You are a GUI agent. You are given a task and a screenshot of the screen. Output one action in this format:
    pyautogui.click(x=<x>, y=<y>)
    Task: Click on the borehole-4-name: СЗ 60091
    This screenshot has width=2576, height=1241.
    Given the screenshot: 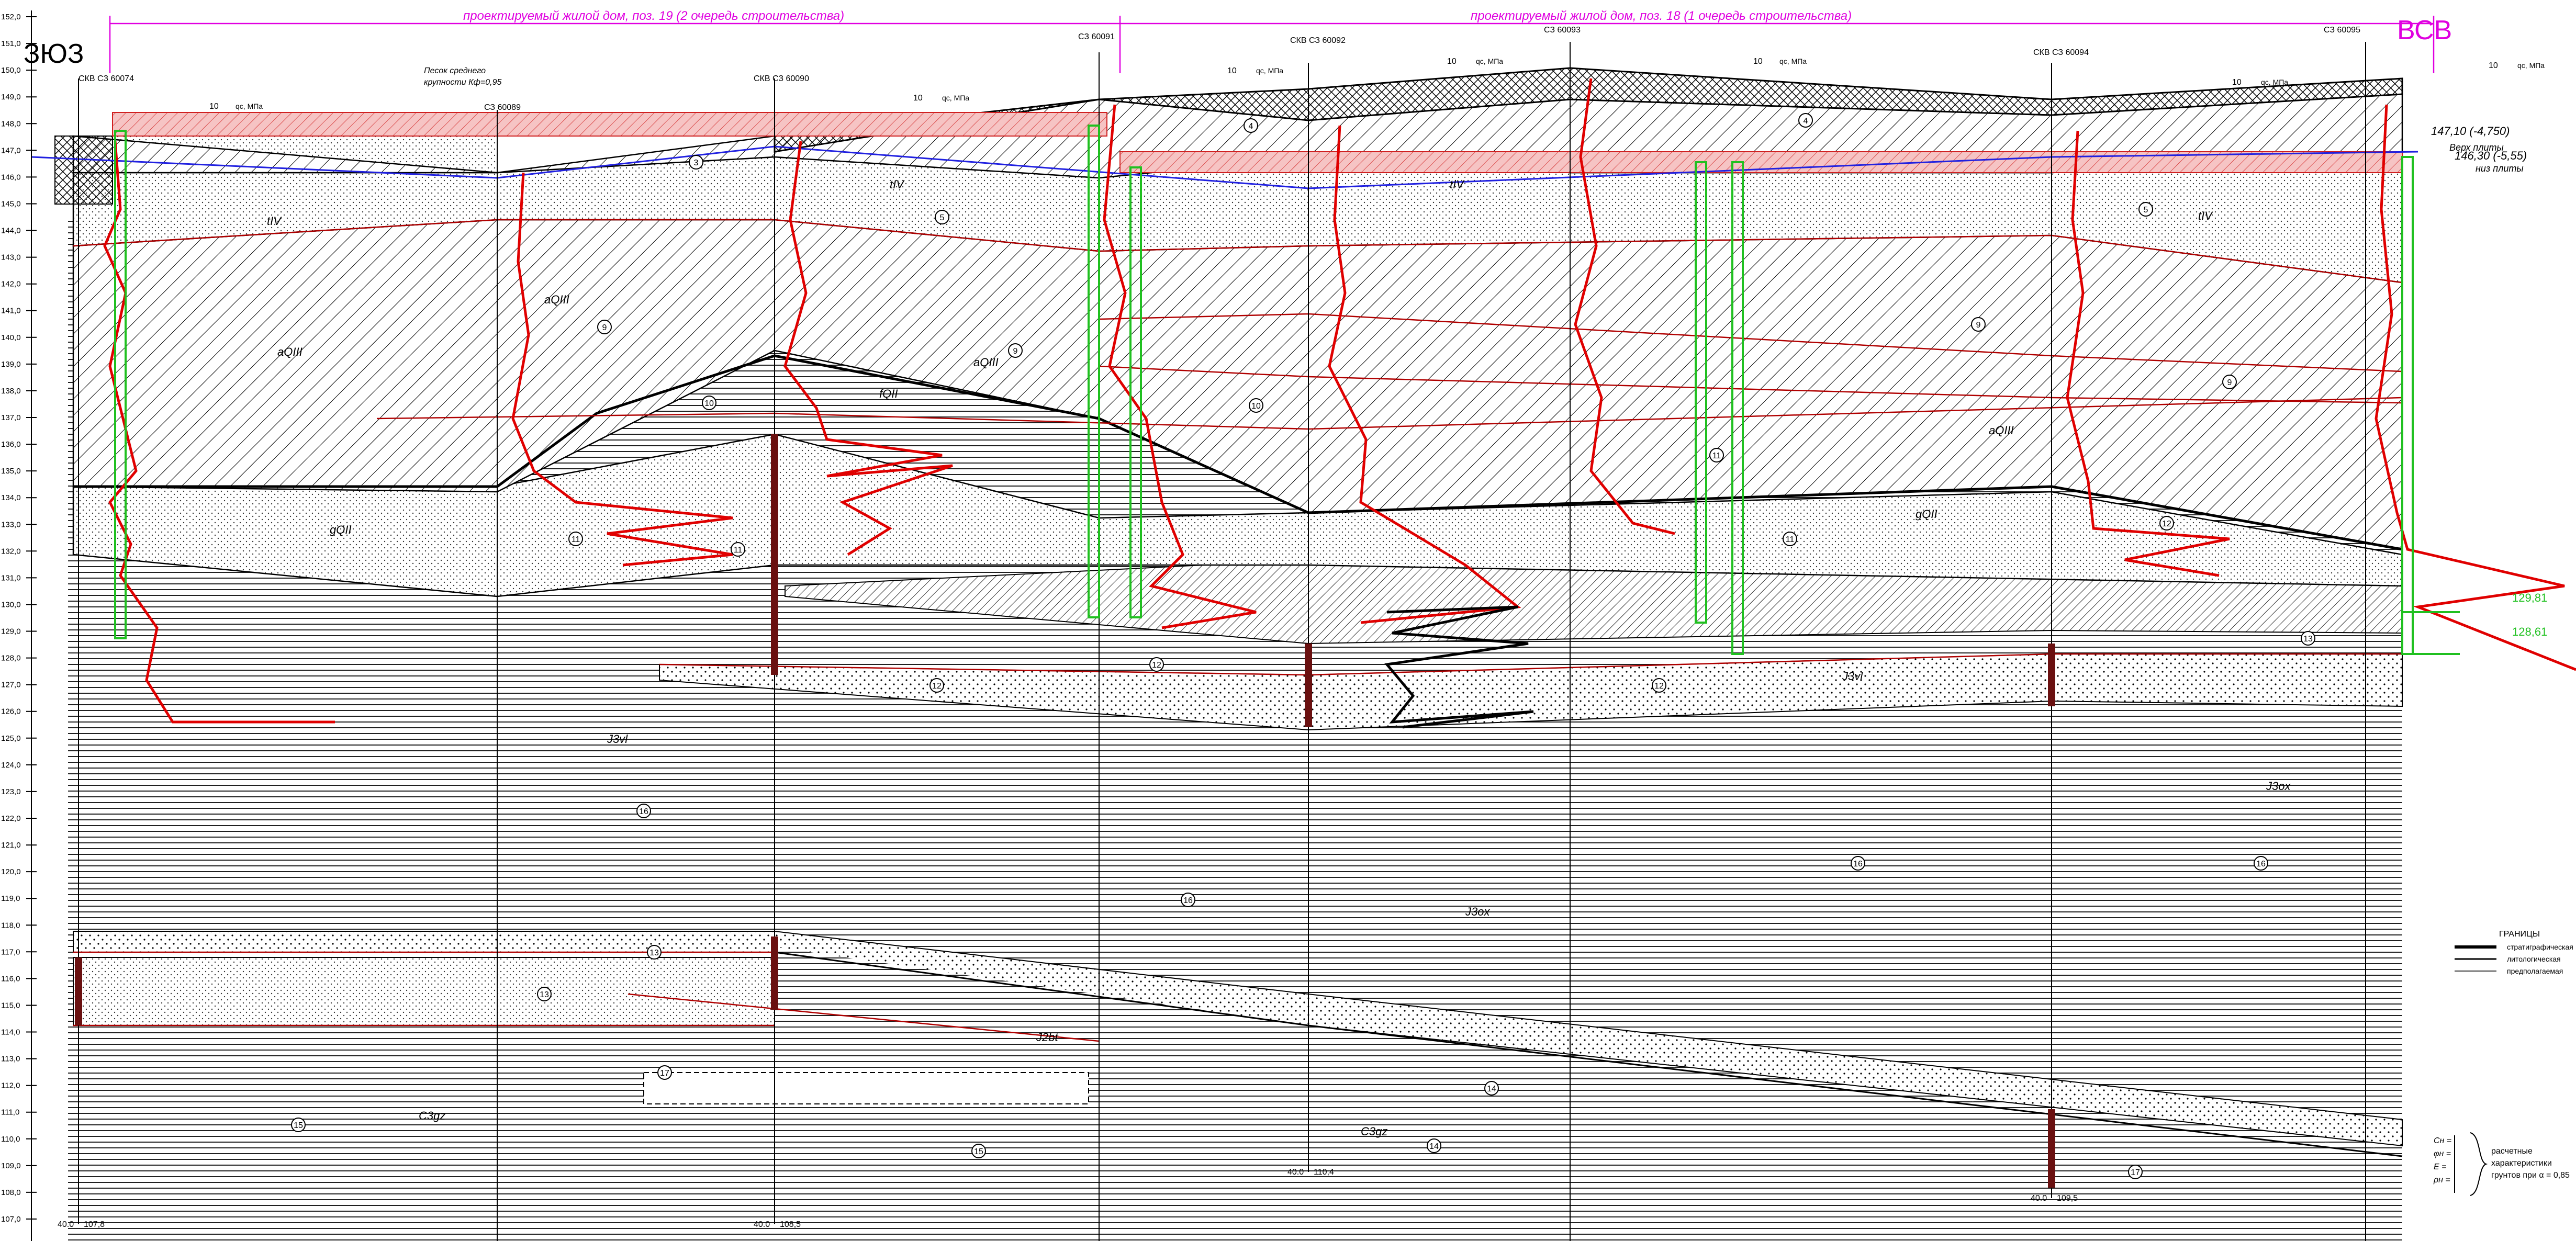 What is the action you would take?
    pyautogui.click(x=1096, y=36)
    